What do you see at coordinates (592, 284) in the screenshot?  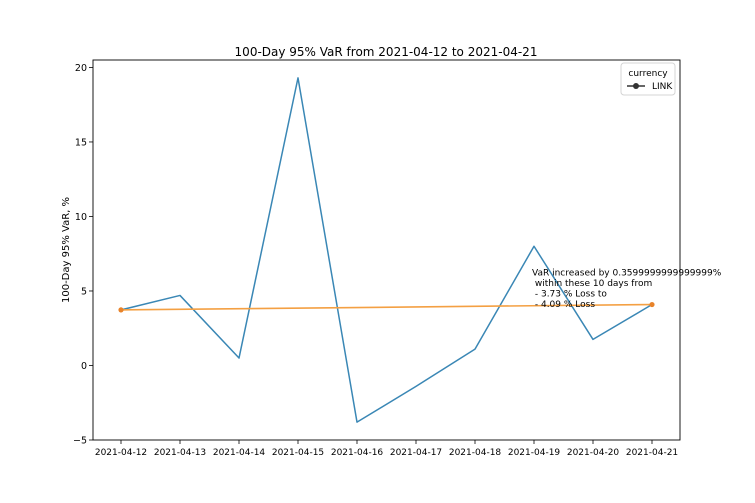 I see `annotation-line: within these 10 days from` at bounding box center [592, 284].